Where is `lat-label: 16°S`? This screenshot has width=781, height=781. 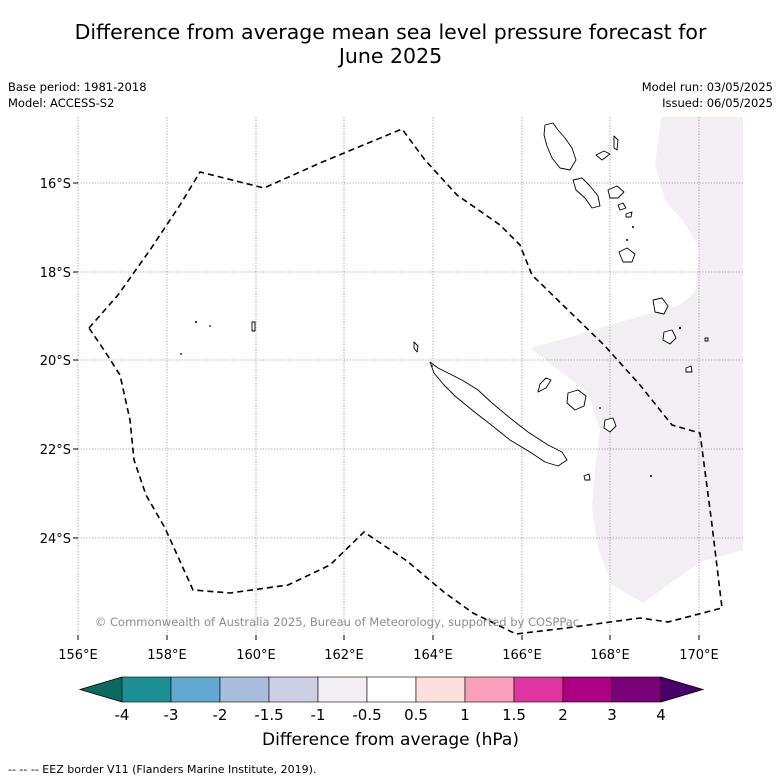 lat-label: 16°S is located at coordinates (55, 184).